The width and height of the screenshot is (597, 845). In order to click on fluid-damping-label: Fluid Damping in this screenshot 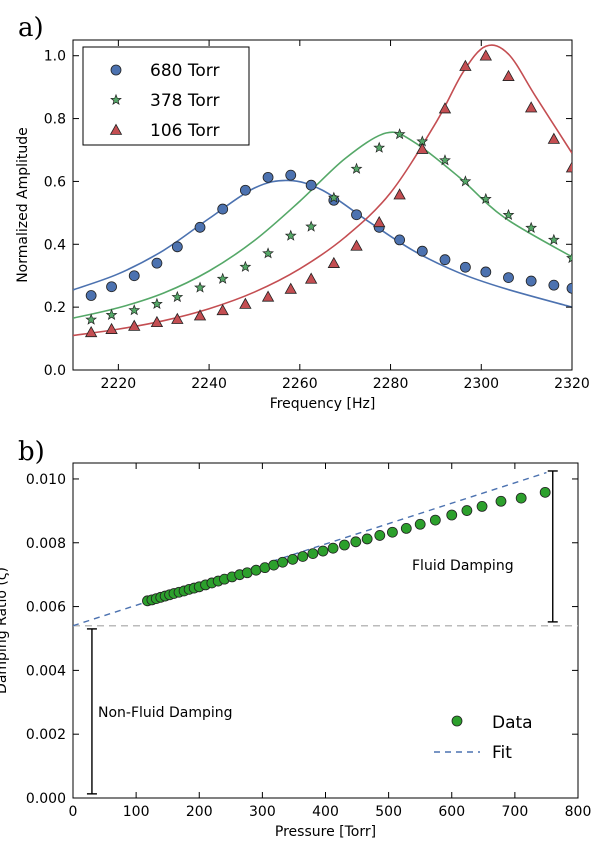, I will do `click(463, 566)`.